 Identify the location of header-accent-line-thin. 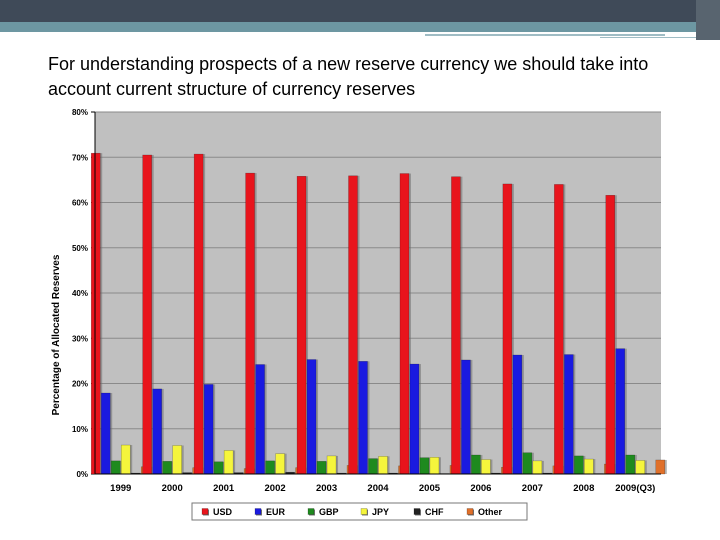
(660, 37).